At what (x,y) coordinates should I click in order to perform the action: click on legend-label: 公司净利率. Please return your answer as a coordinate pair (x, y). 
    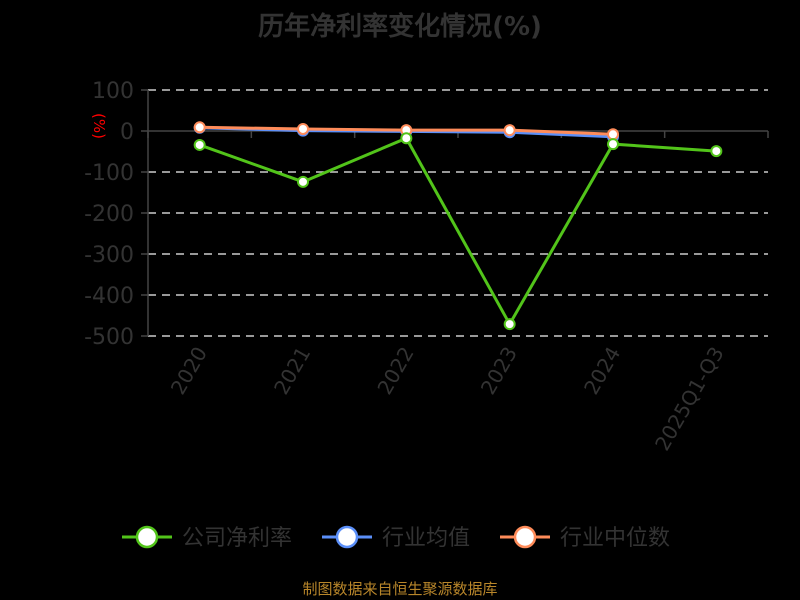
    Looking at the image, I should click on (237, 538).